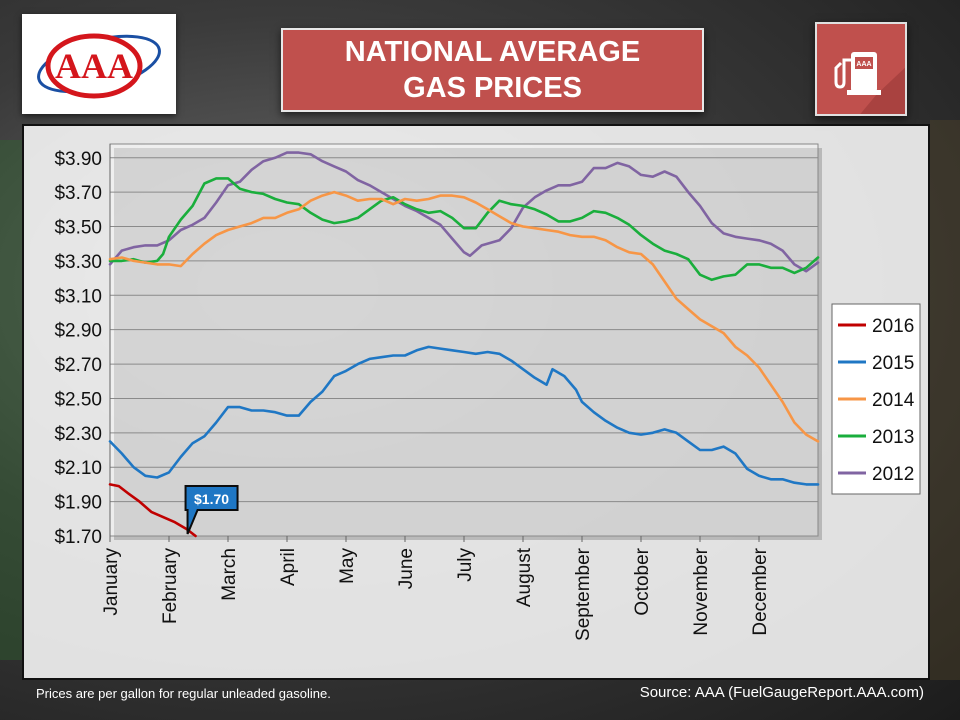 This screenshot has width=960, height=720. I want to click on y-tick-label: $2.70, so click(78, 365).